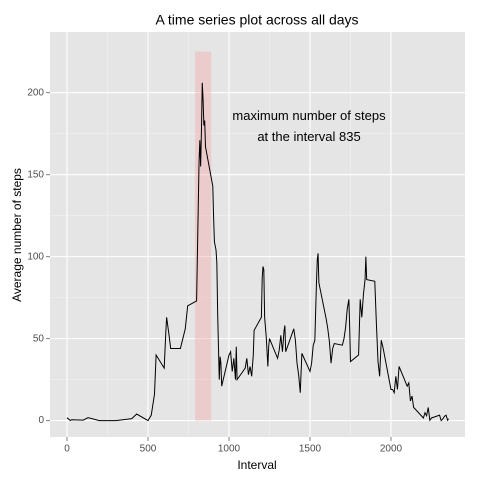  I want to click on x-tick-label: 1000, so click(229, 449).